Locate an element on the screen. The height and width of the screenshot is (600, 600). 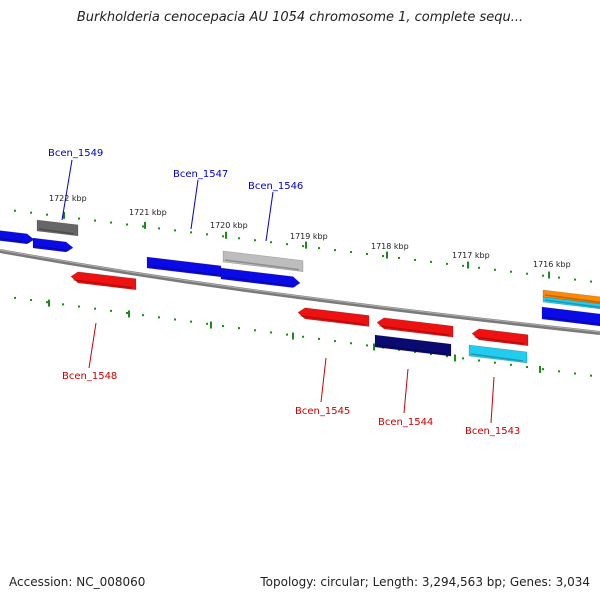
tick-label: 1718 kbp is located at coordinates (390, 246).